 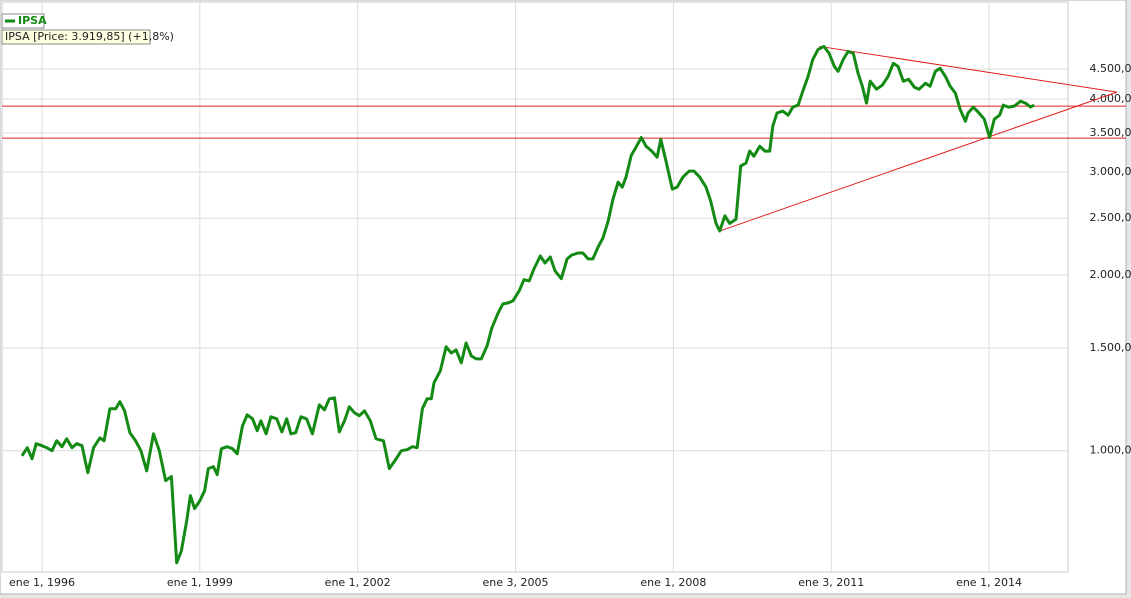 I want to click on tooltip-box, so click(x=76, y=37).